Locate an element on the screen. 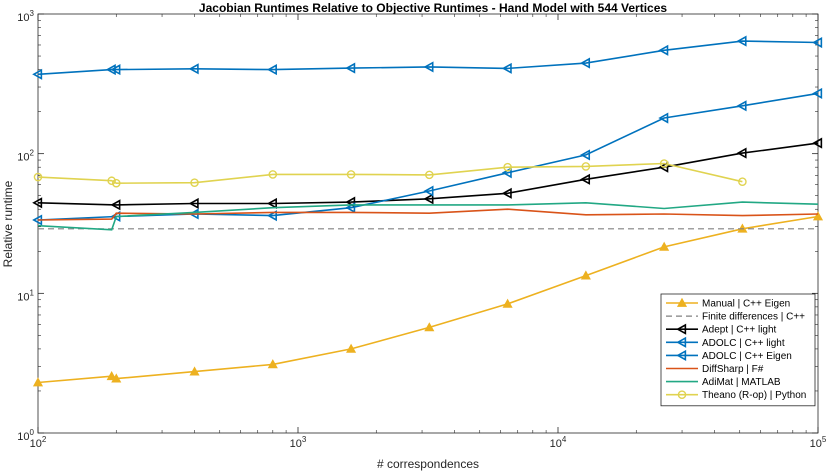 The height and width of the screenshot is (472, 830). x-tick-label: 10⁵ is located at coordinates (818, 442).